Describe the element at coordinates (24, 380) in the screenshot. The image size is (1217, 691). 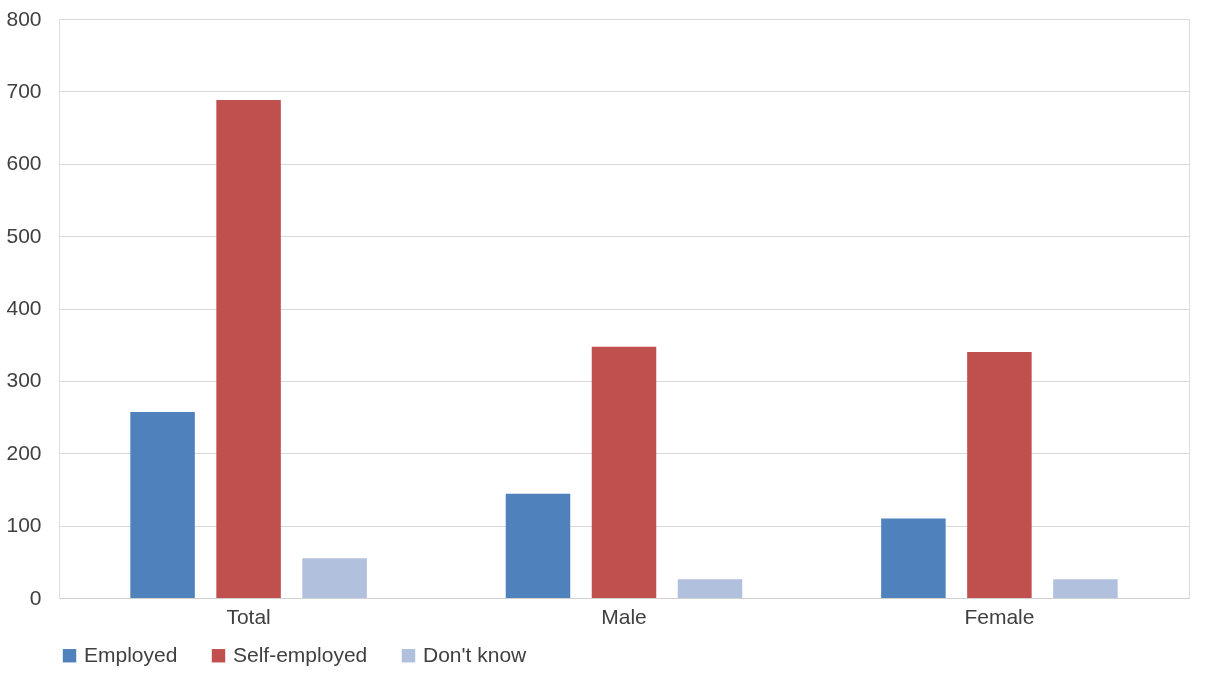
I see `y-tick-label: 300` at that location.